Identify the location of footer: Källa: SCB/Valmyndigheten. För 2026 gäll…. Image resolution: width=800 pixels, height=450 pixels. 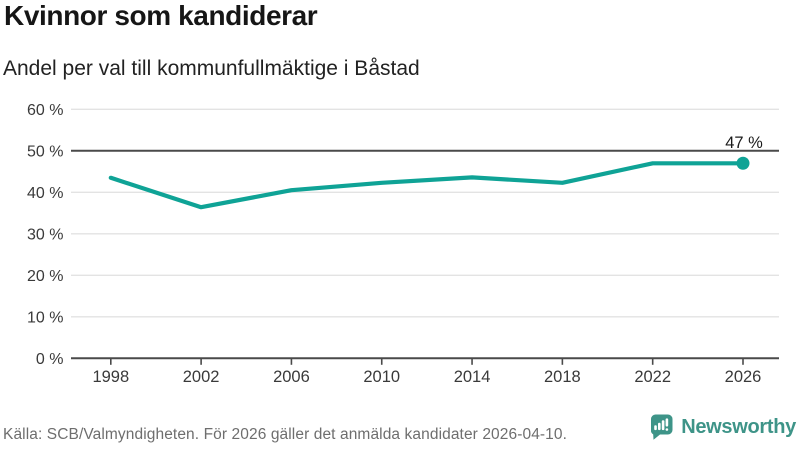
(399, 427).